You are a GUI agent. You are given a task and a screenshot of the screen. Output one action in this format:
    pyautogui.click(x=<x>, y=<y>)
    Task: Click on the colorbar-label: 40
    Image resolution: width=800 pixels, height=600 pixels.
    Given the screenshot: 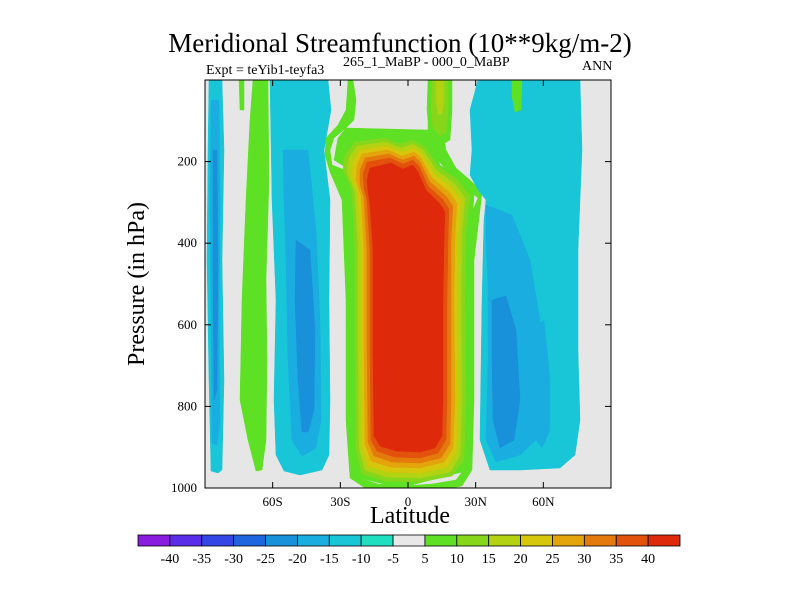 What is the action you would take?
    pyautogui.click(x=648, y=559)
    